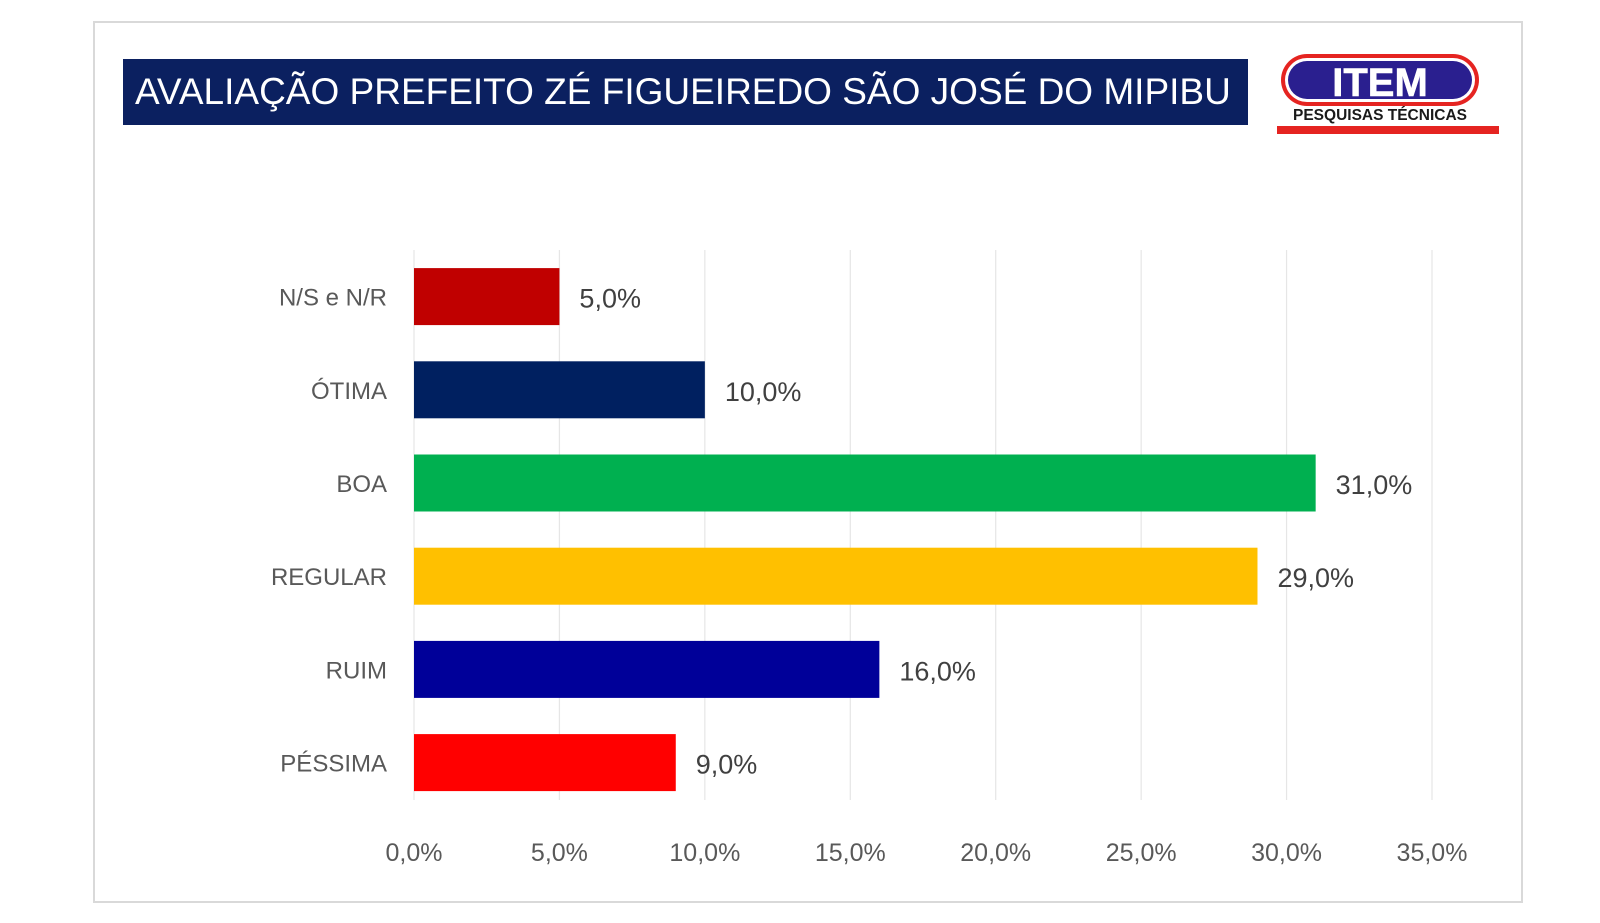 Image resolution: width=1600 pixels, height=923 pixels. What do you see at coordinates (356, 670) in the screenshot?
I see `category-label: RUIM` at bounding box center [356, 670].